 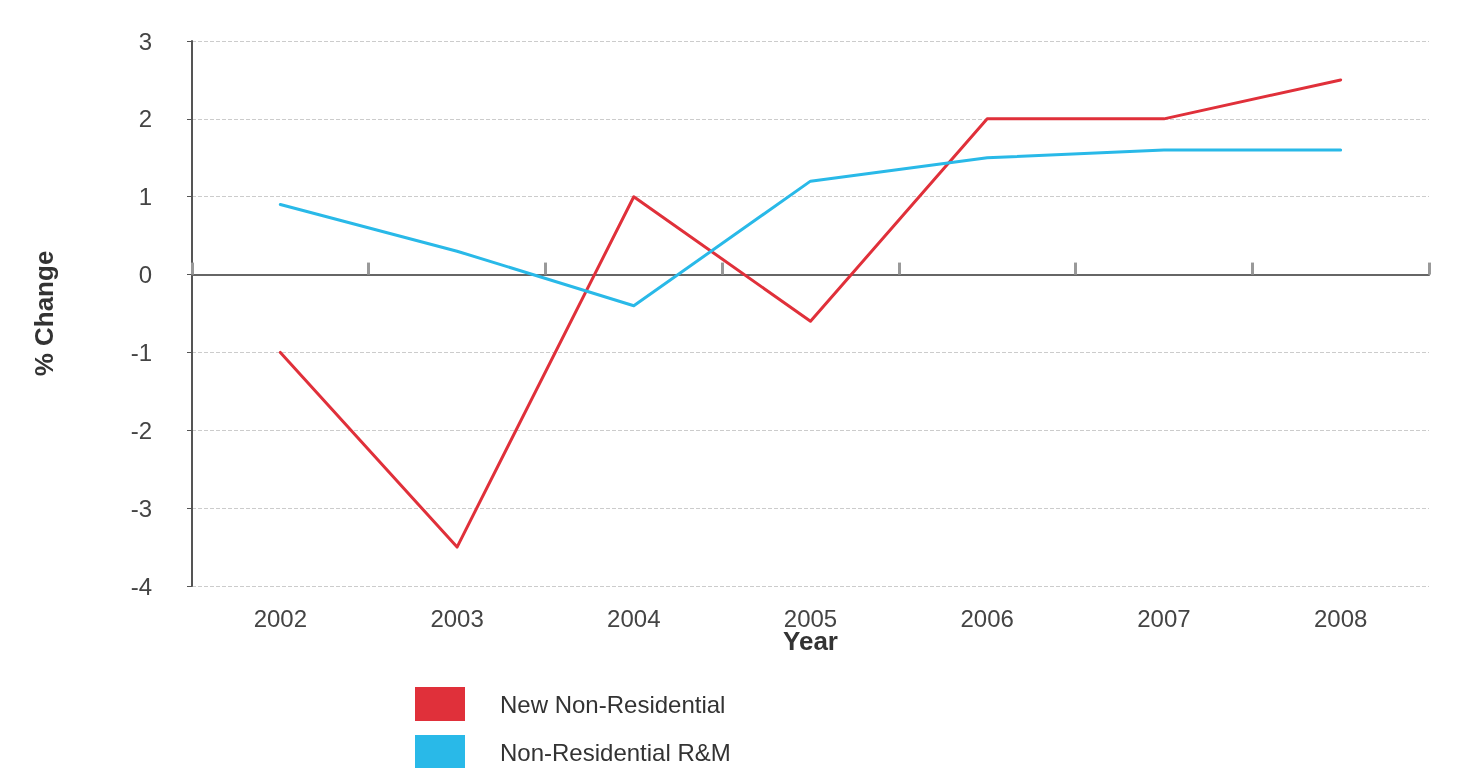 What do you see at coordinates (44, 313) in the screenshot?
I see `y-axis-title: % Change` at bounding box center [44, 313].